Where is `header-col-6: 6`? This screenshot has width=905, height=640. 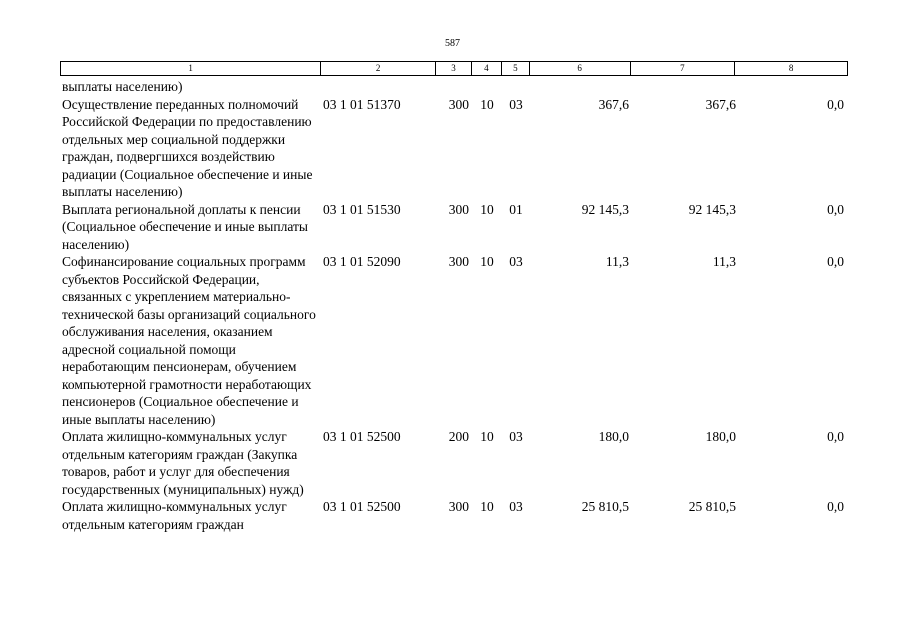
header-col-6: 6 is located at coordinates (580, 68).